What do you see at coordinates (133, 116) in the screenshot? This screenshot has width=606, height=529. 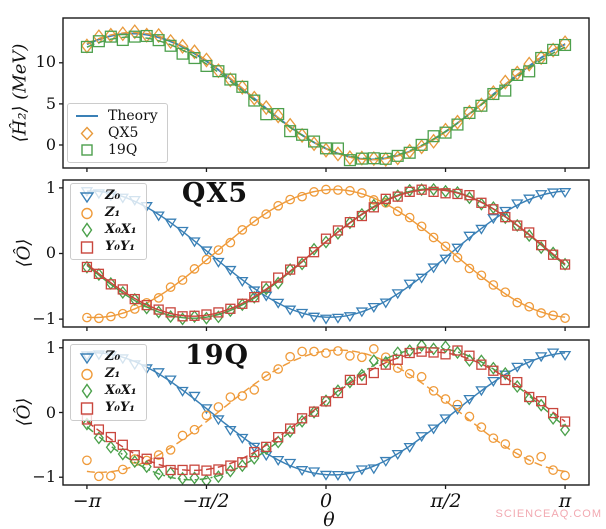 I see `legend-label: Theory` at bounding box center [133, 116].